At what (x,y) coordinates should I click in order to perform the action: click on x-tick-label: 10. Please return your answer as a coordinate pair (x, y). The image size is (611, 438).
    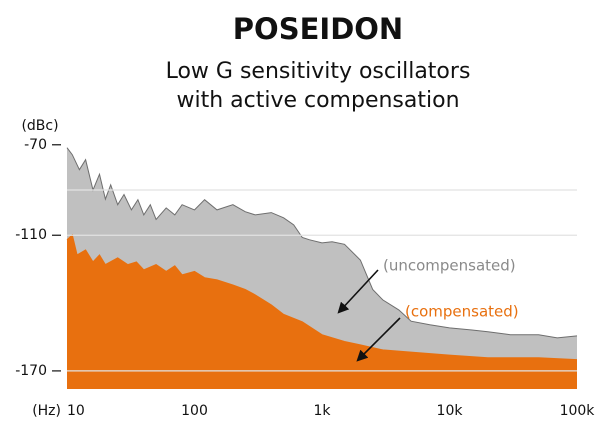
    Looking at the image, I should click on (76, 411).